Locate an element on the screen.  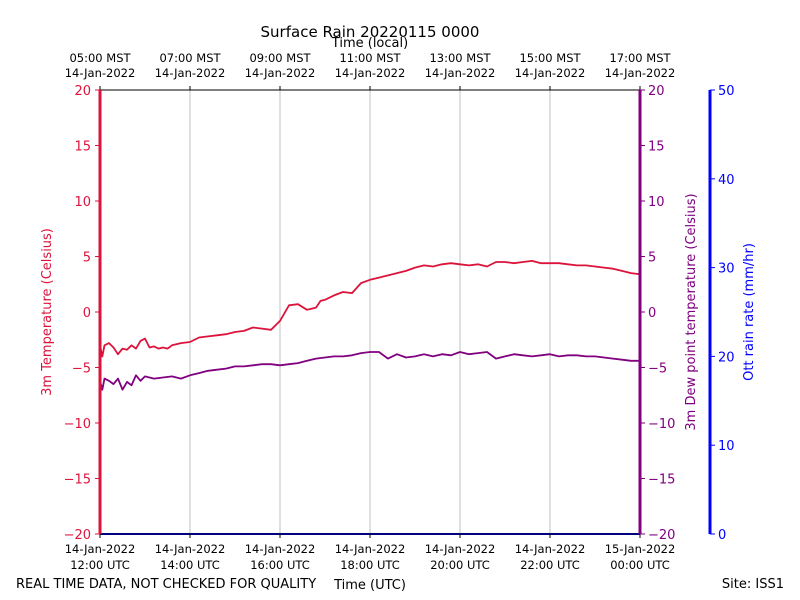
dewpoint-tick-label: 5 is located at coordinates (652, 258).